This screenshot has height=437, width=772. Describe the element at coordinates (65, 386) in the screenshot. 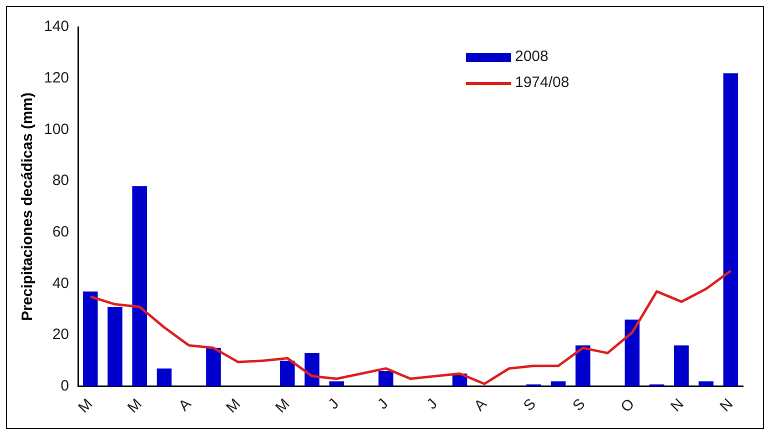

I see `y-tick-label: 0` at that location.